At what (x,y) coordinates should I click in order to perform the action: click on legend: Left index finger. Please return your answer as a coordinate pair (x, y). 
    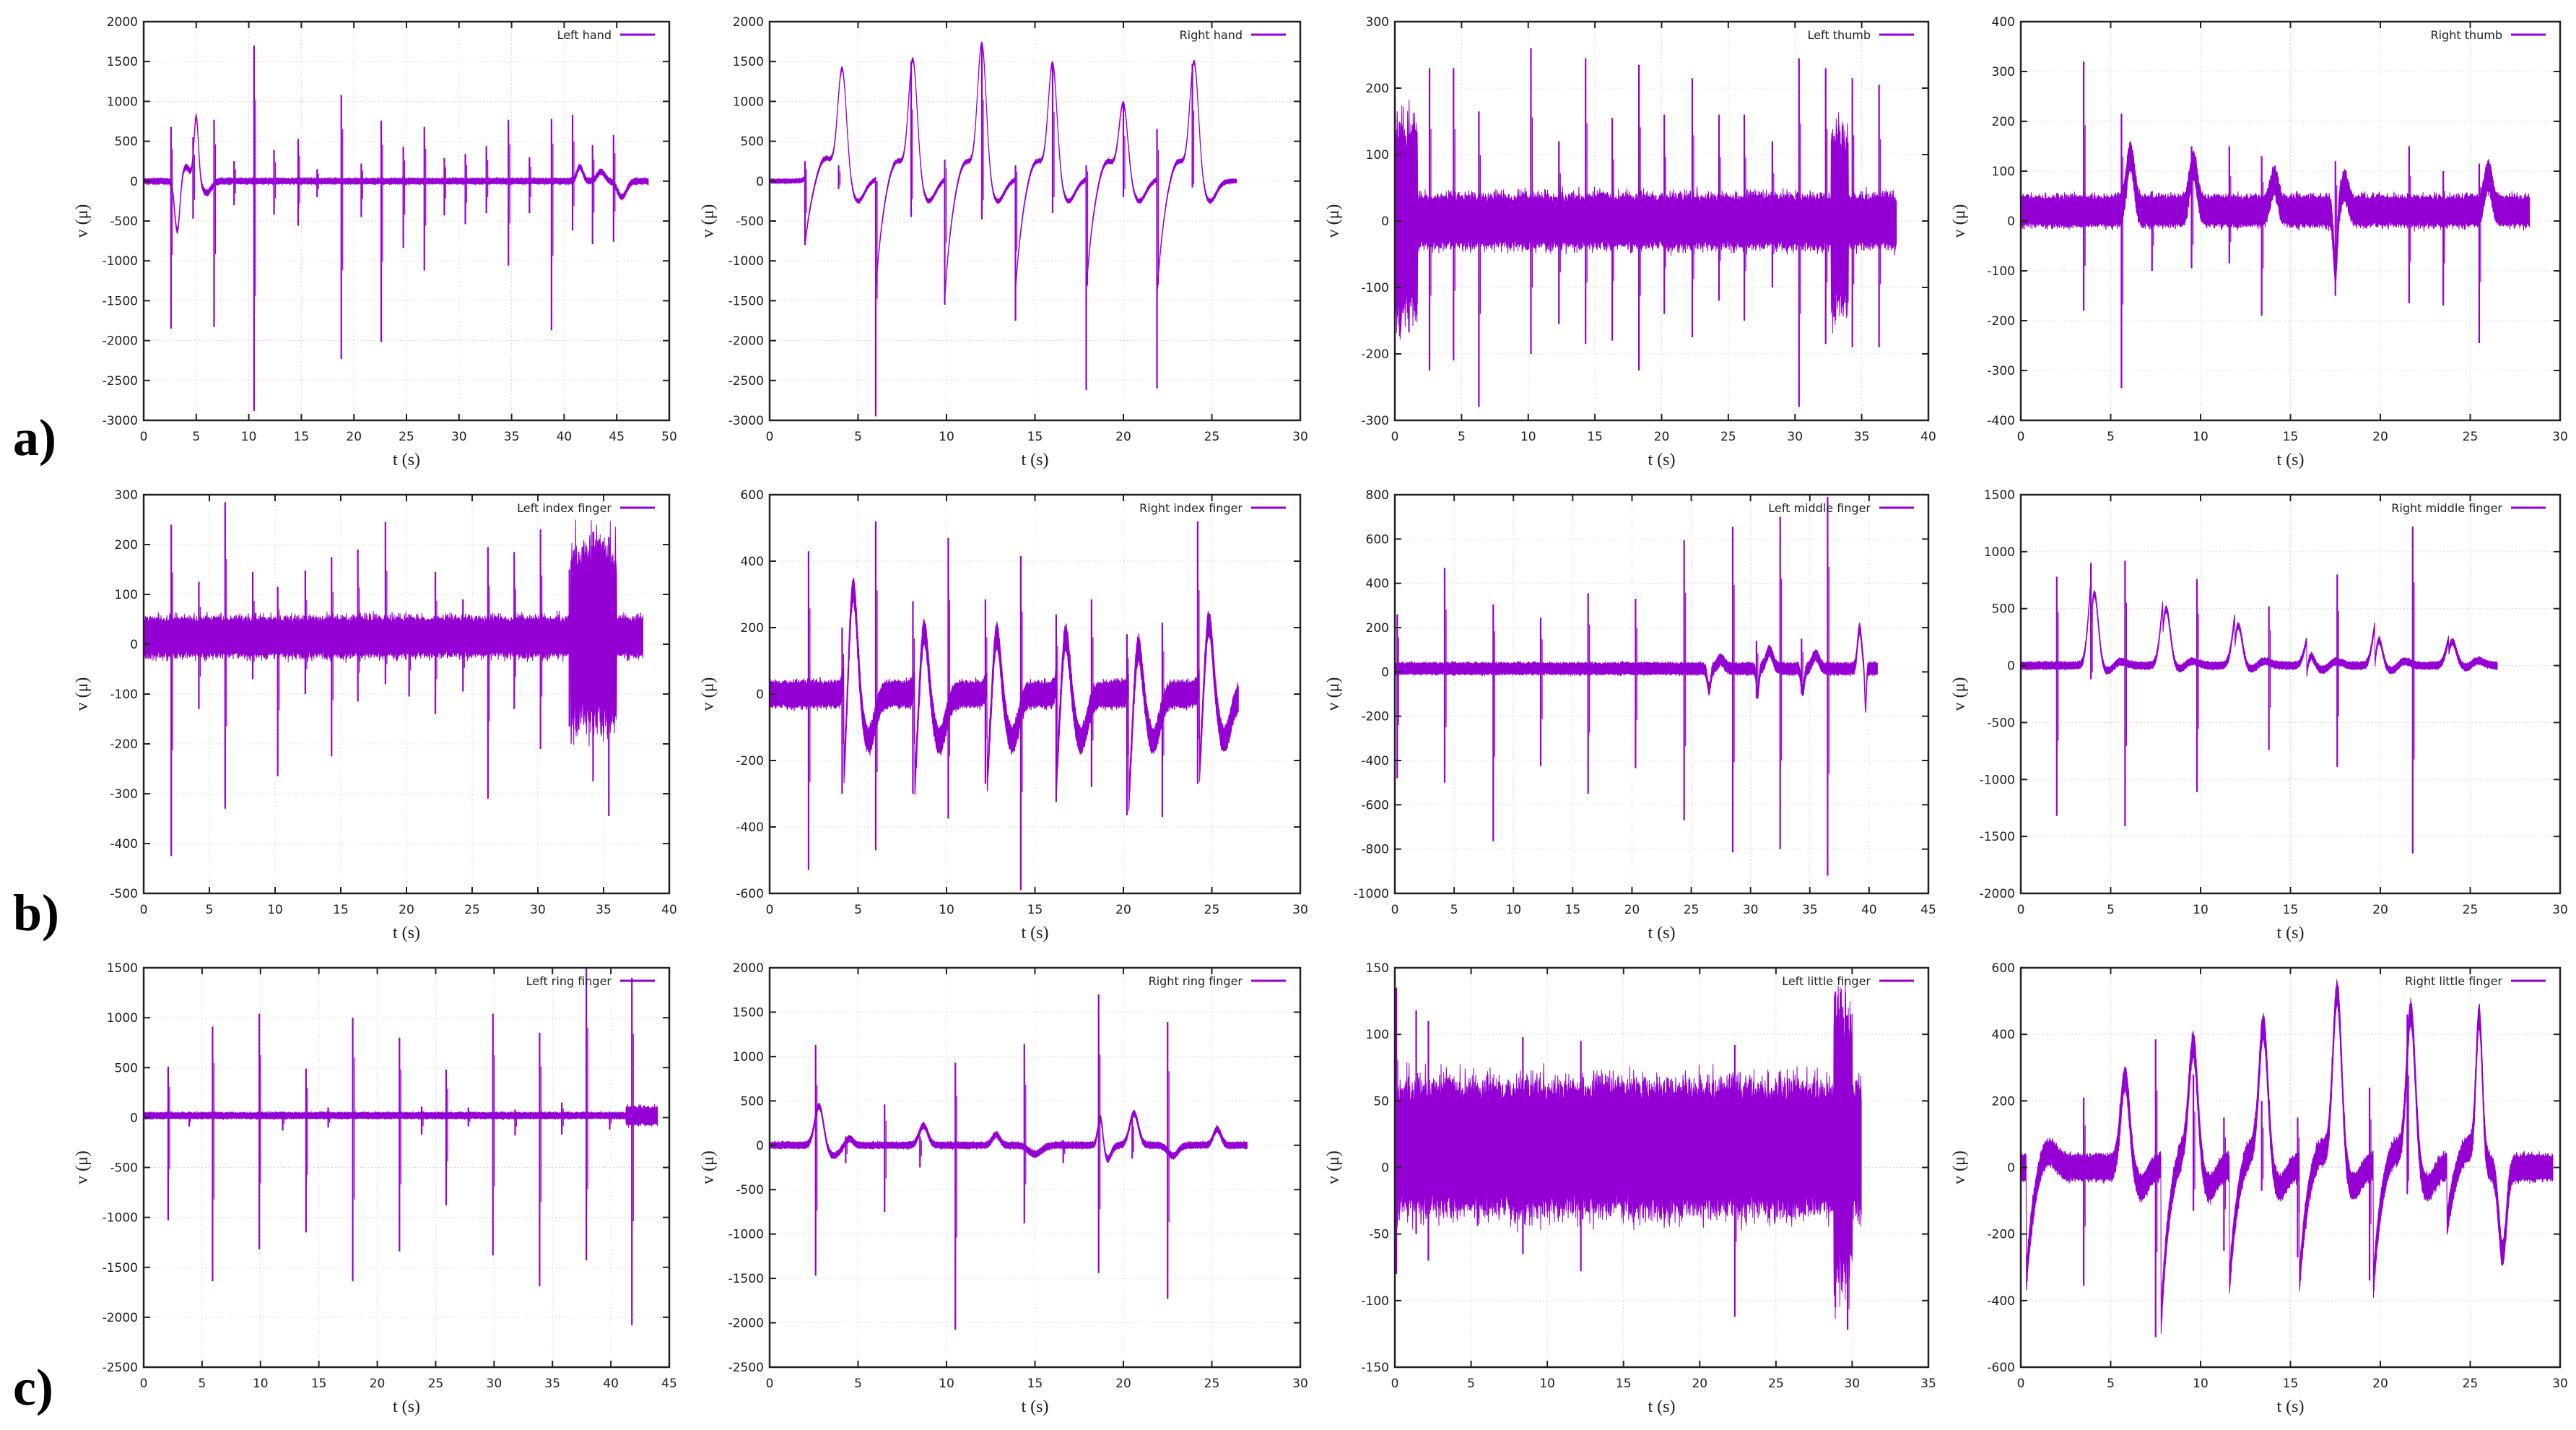
    Looking at the image, I should click on (586, 508).